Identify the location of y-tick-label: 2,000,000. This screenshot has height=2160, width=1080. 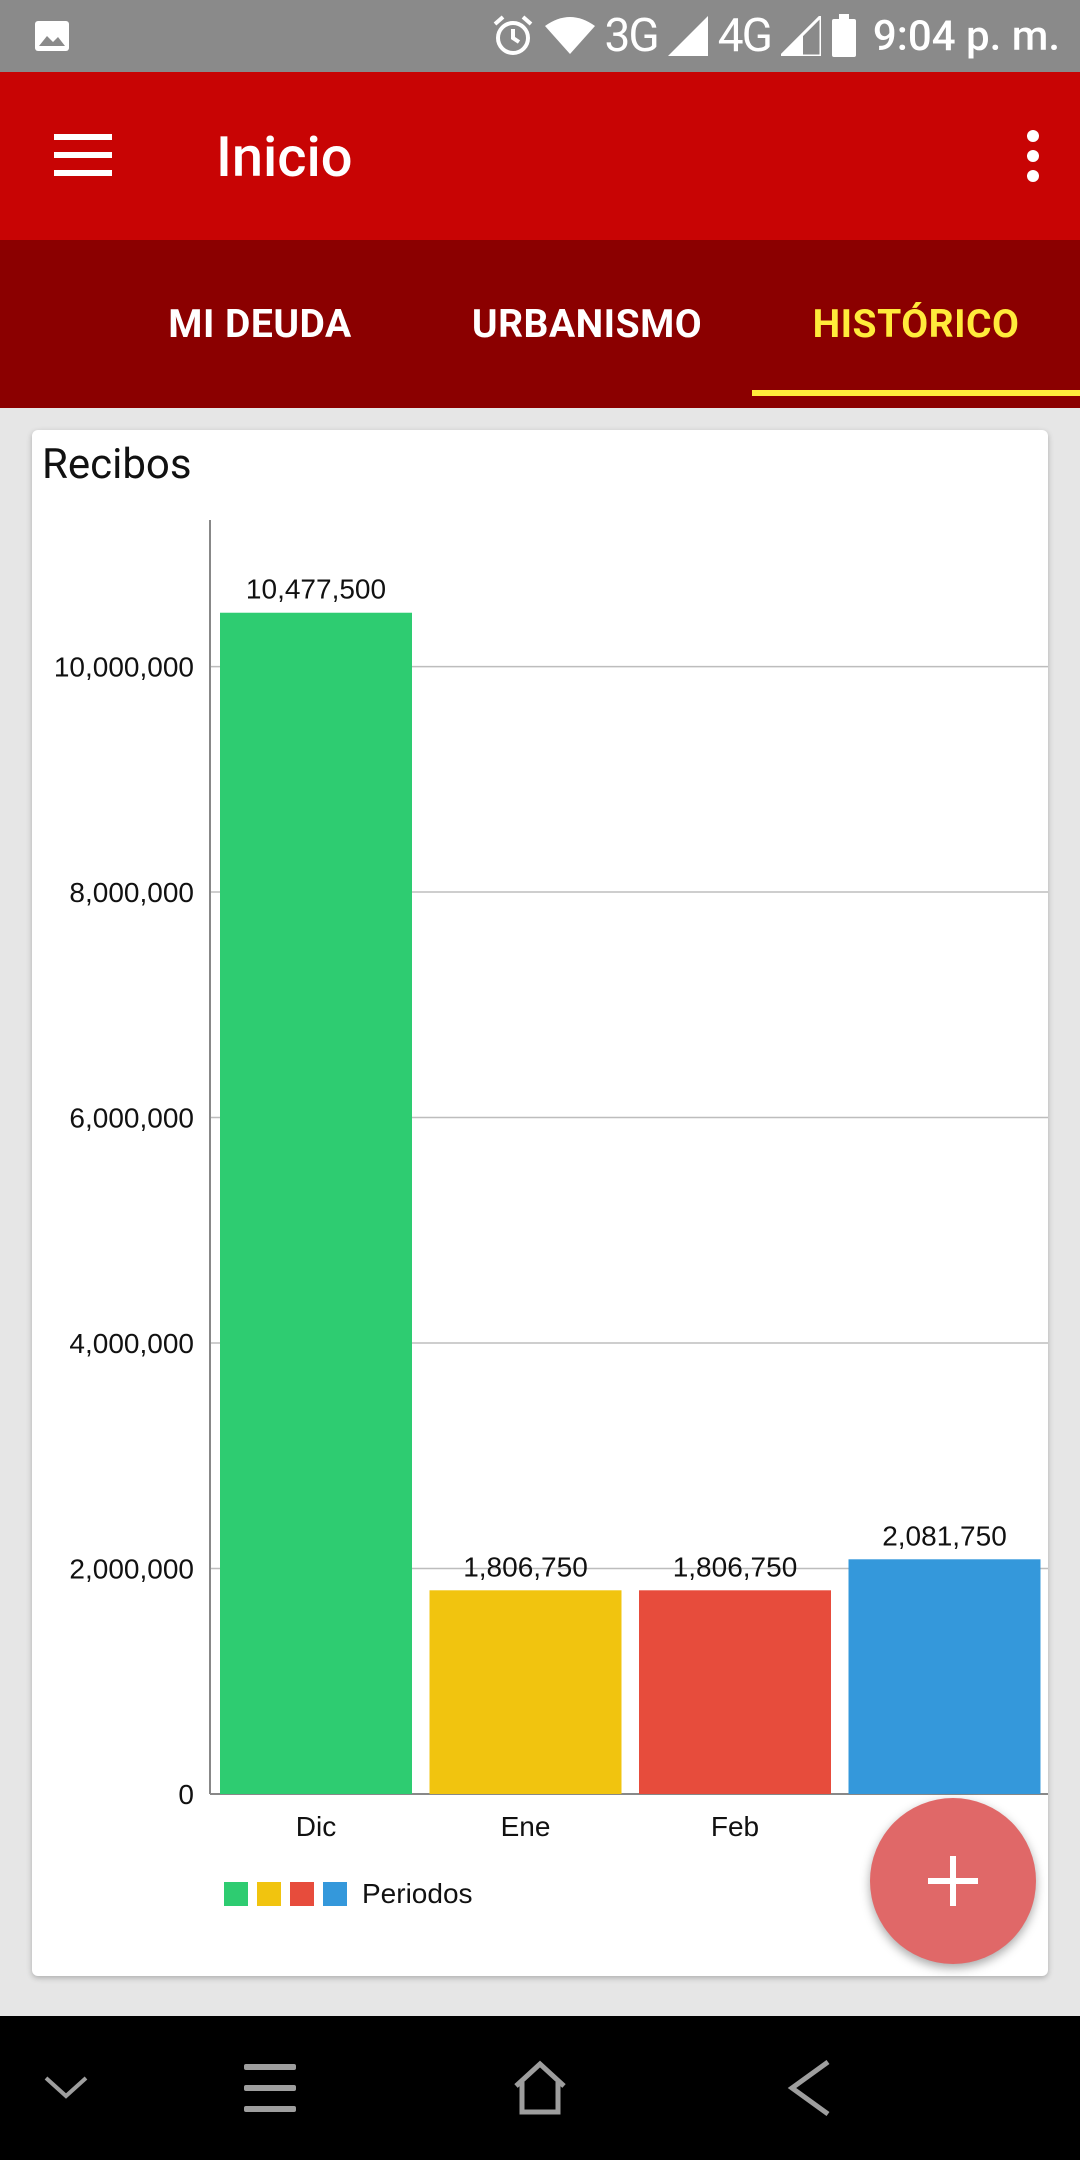
(131, 1569).